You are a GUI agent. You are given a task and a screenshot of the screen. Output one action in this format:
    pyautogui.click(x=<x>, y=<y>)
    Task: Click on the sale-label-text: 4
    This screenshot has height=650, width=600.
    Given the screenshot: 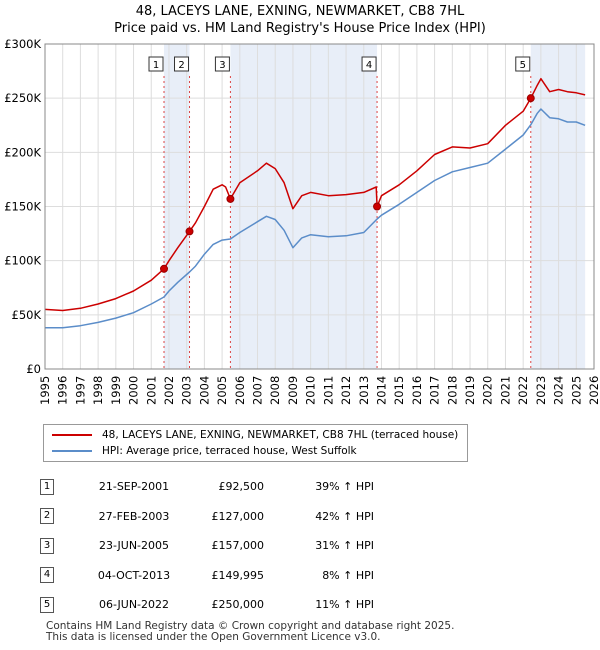 What is the action you would take?
    pyautogui.click(x=369, y=65)
    